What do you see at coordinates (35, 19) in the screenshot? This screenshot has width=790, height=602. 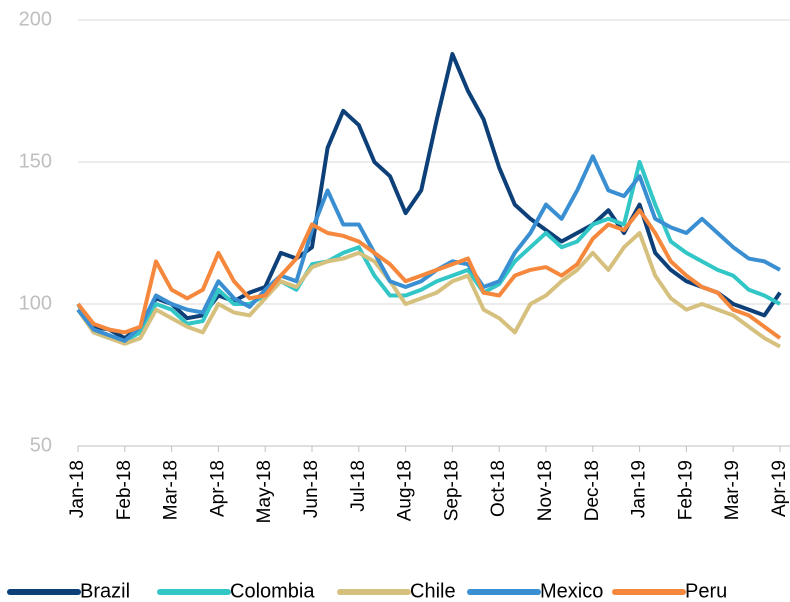 I see `y-tick-label: 200` at bounding box center [35, 19].